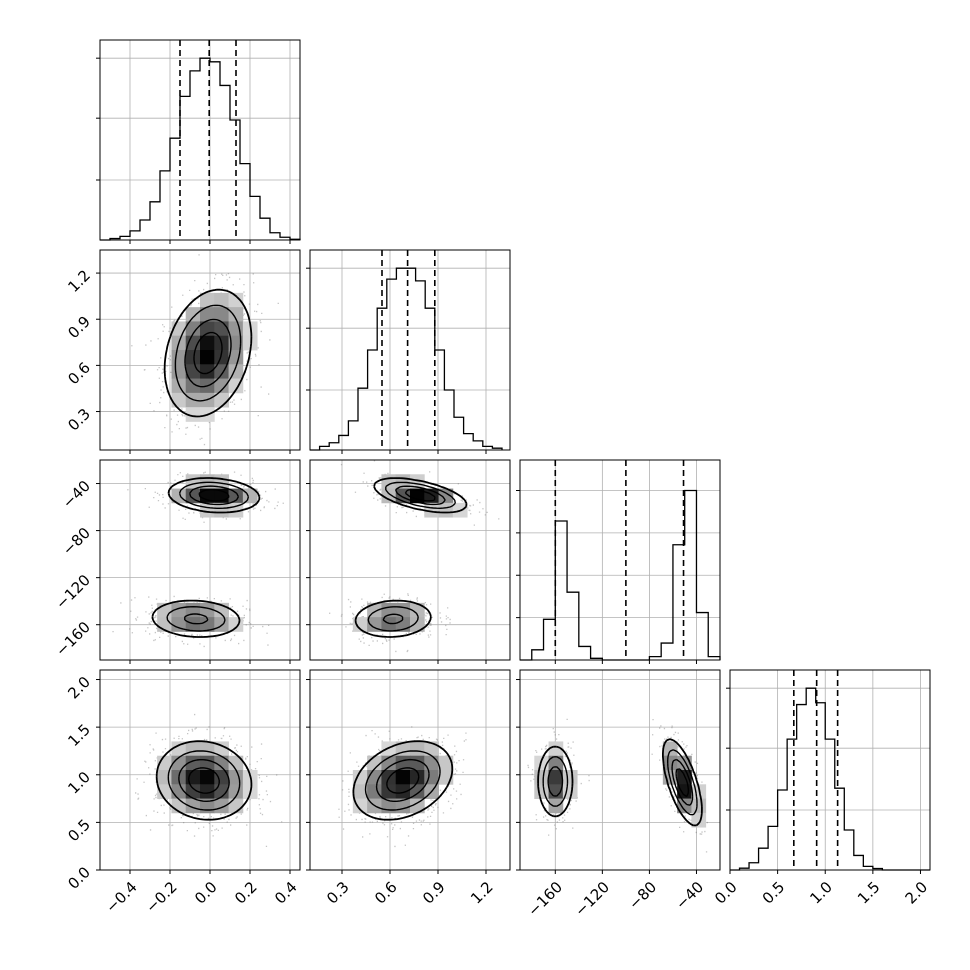 The image size is (970, 970). Describe the element at coordinates (592, 899) in the screenshot. I see `x-tick-label: −120` at that location.